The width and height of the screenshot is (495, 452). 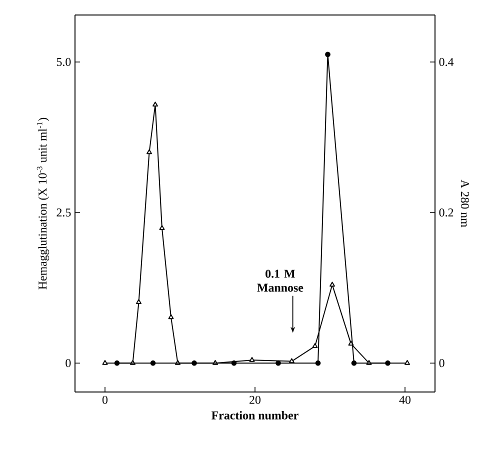 I want to click on x-tick-label: 40, so click(x=405, y=400).